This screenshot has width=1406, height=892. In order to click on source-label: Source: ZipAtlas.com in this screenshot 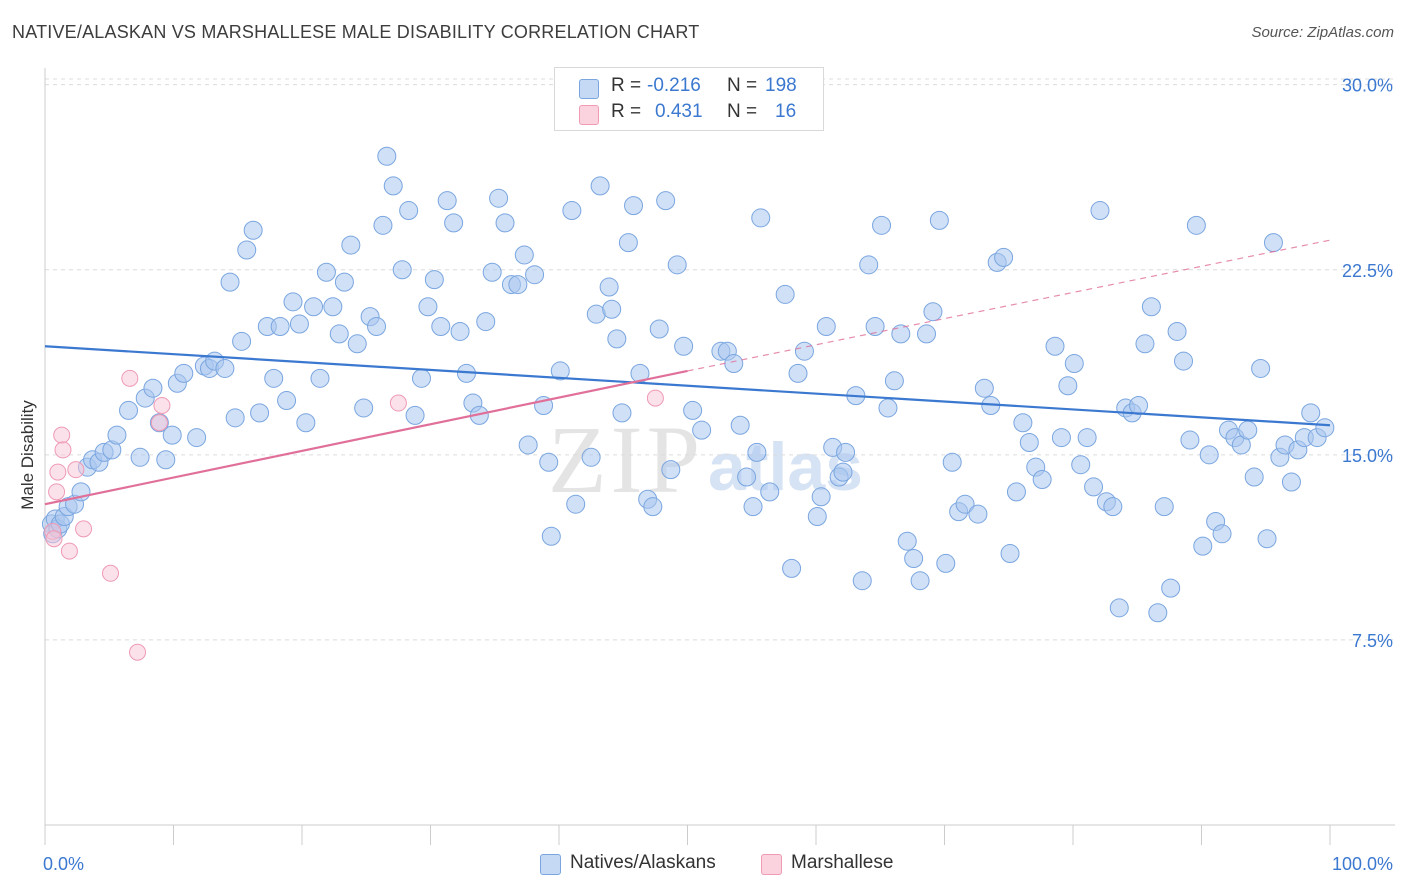, I will do `click(1322, 32)`.